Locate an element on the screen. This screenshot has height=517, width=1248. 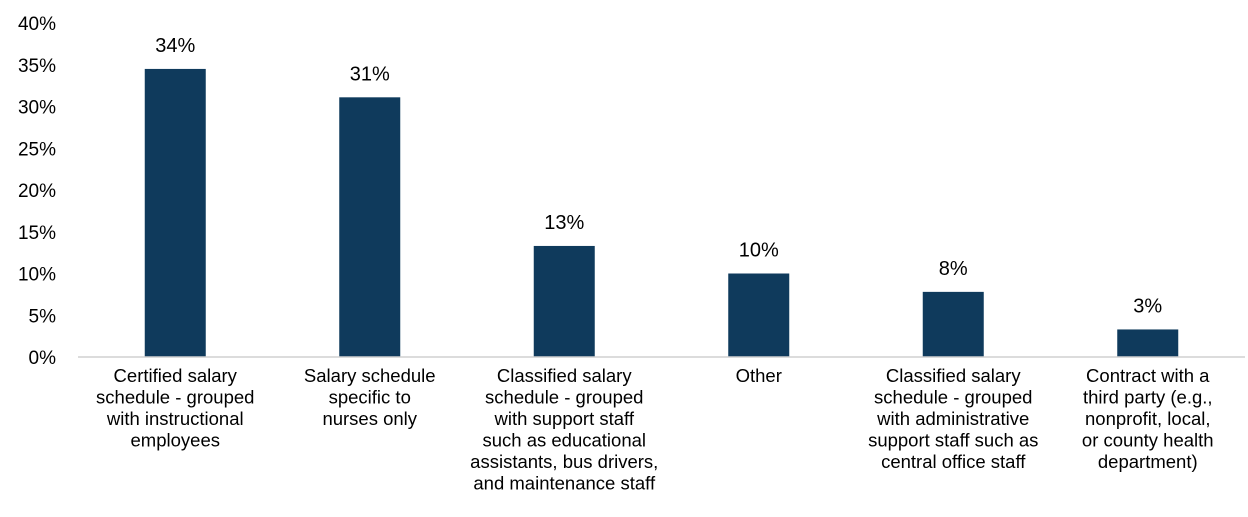
x-category-label-line: with support staff is located at coordinates (563, 418).